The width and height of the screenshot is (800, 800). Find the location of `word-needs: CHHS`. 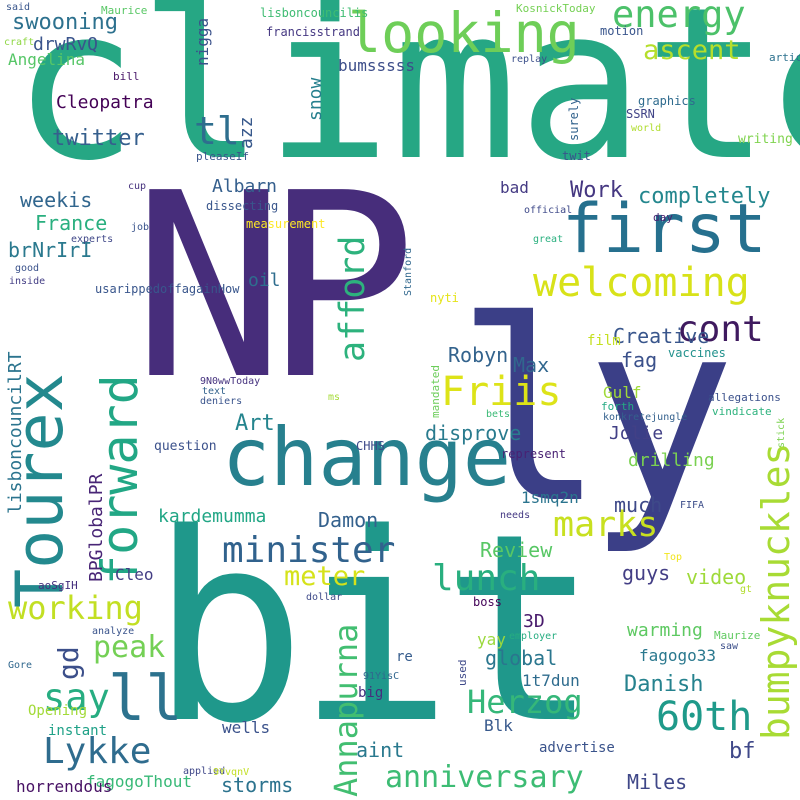

word-needs: CHHS is located at coordinates (370, 446).